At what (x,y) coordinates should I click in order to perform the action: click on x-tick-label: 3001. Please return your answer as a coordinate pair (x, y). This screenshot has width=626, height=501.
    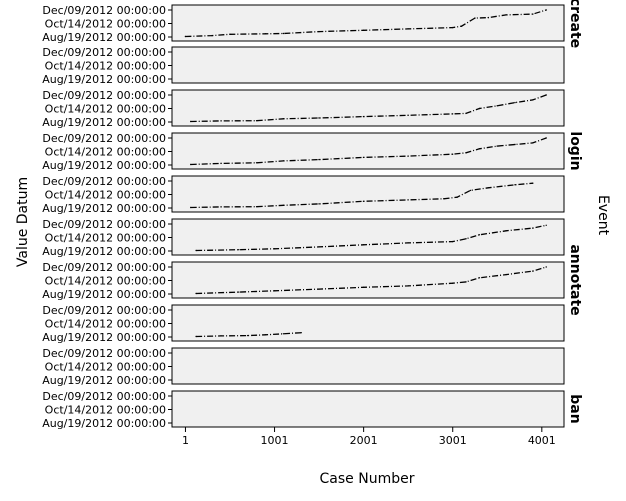
    Looking at the image, I should click on (453, 440).